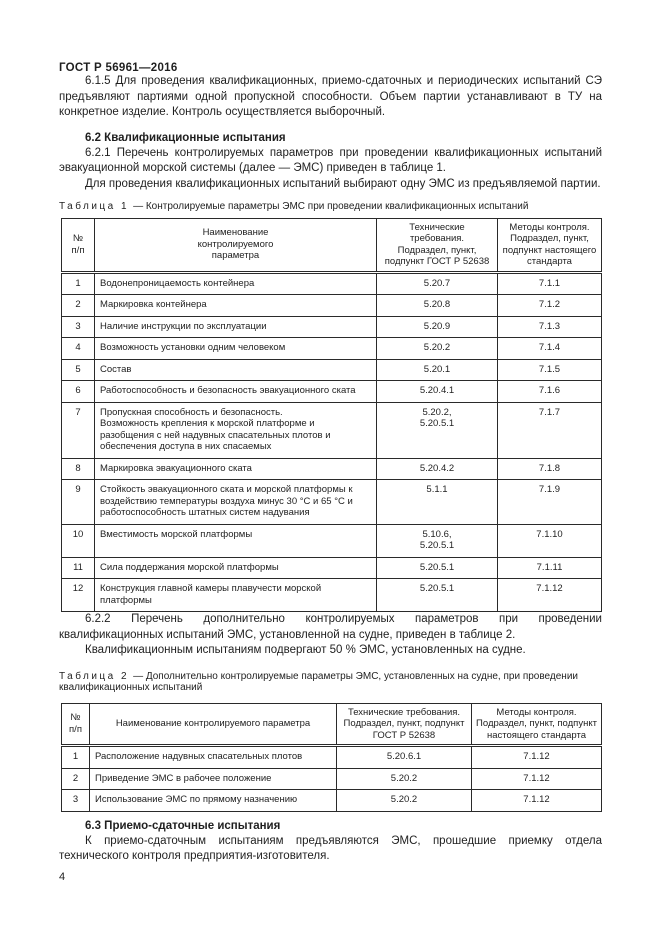 The image size is (661, 935). What do you see at coordinates (549, 283) in the screenshot?
I see `cell-methods: 7.1.1` at bounding box center [549, 283].